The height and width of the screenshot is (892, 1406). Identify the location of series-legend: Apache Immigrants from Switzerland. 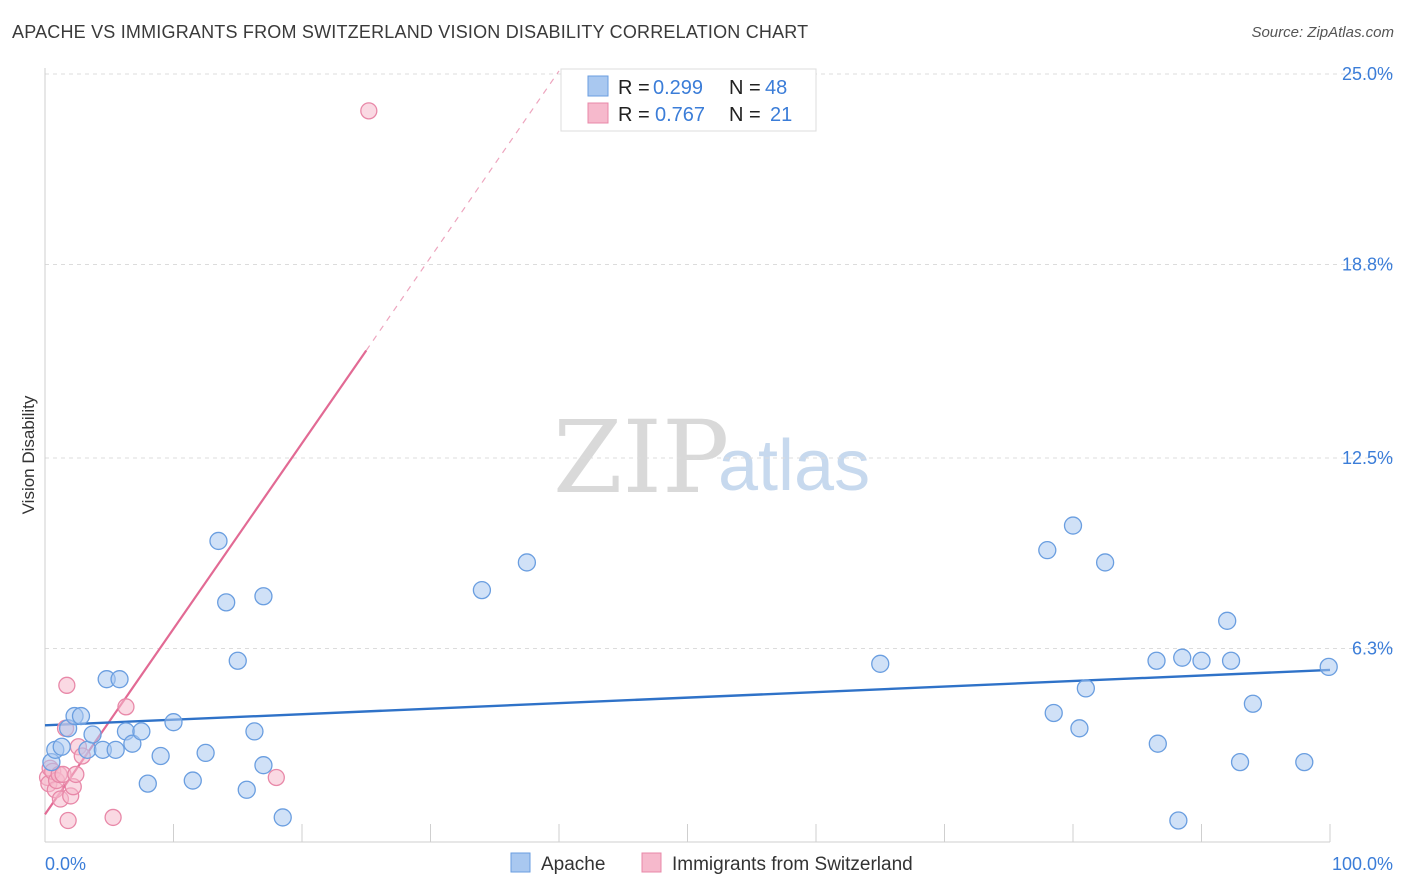
(711, 863).